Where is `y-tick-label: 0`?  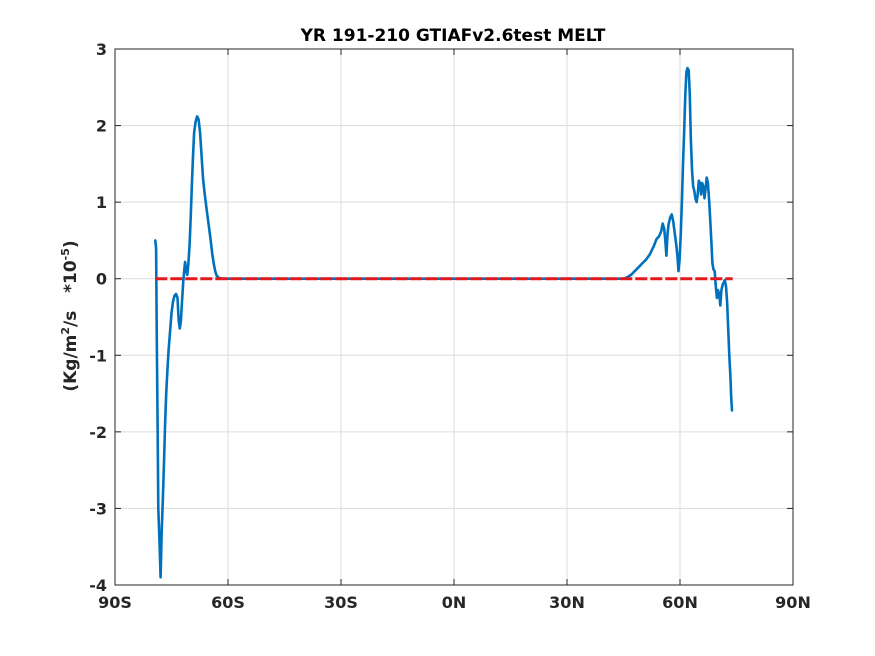
y-tick-label: 0 is located at coordinates (101, 279).